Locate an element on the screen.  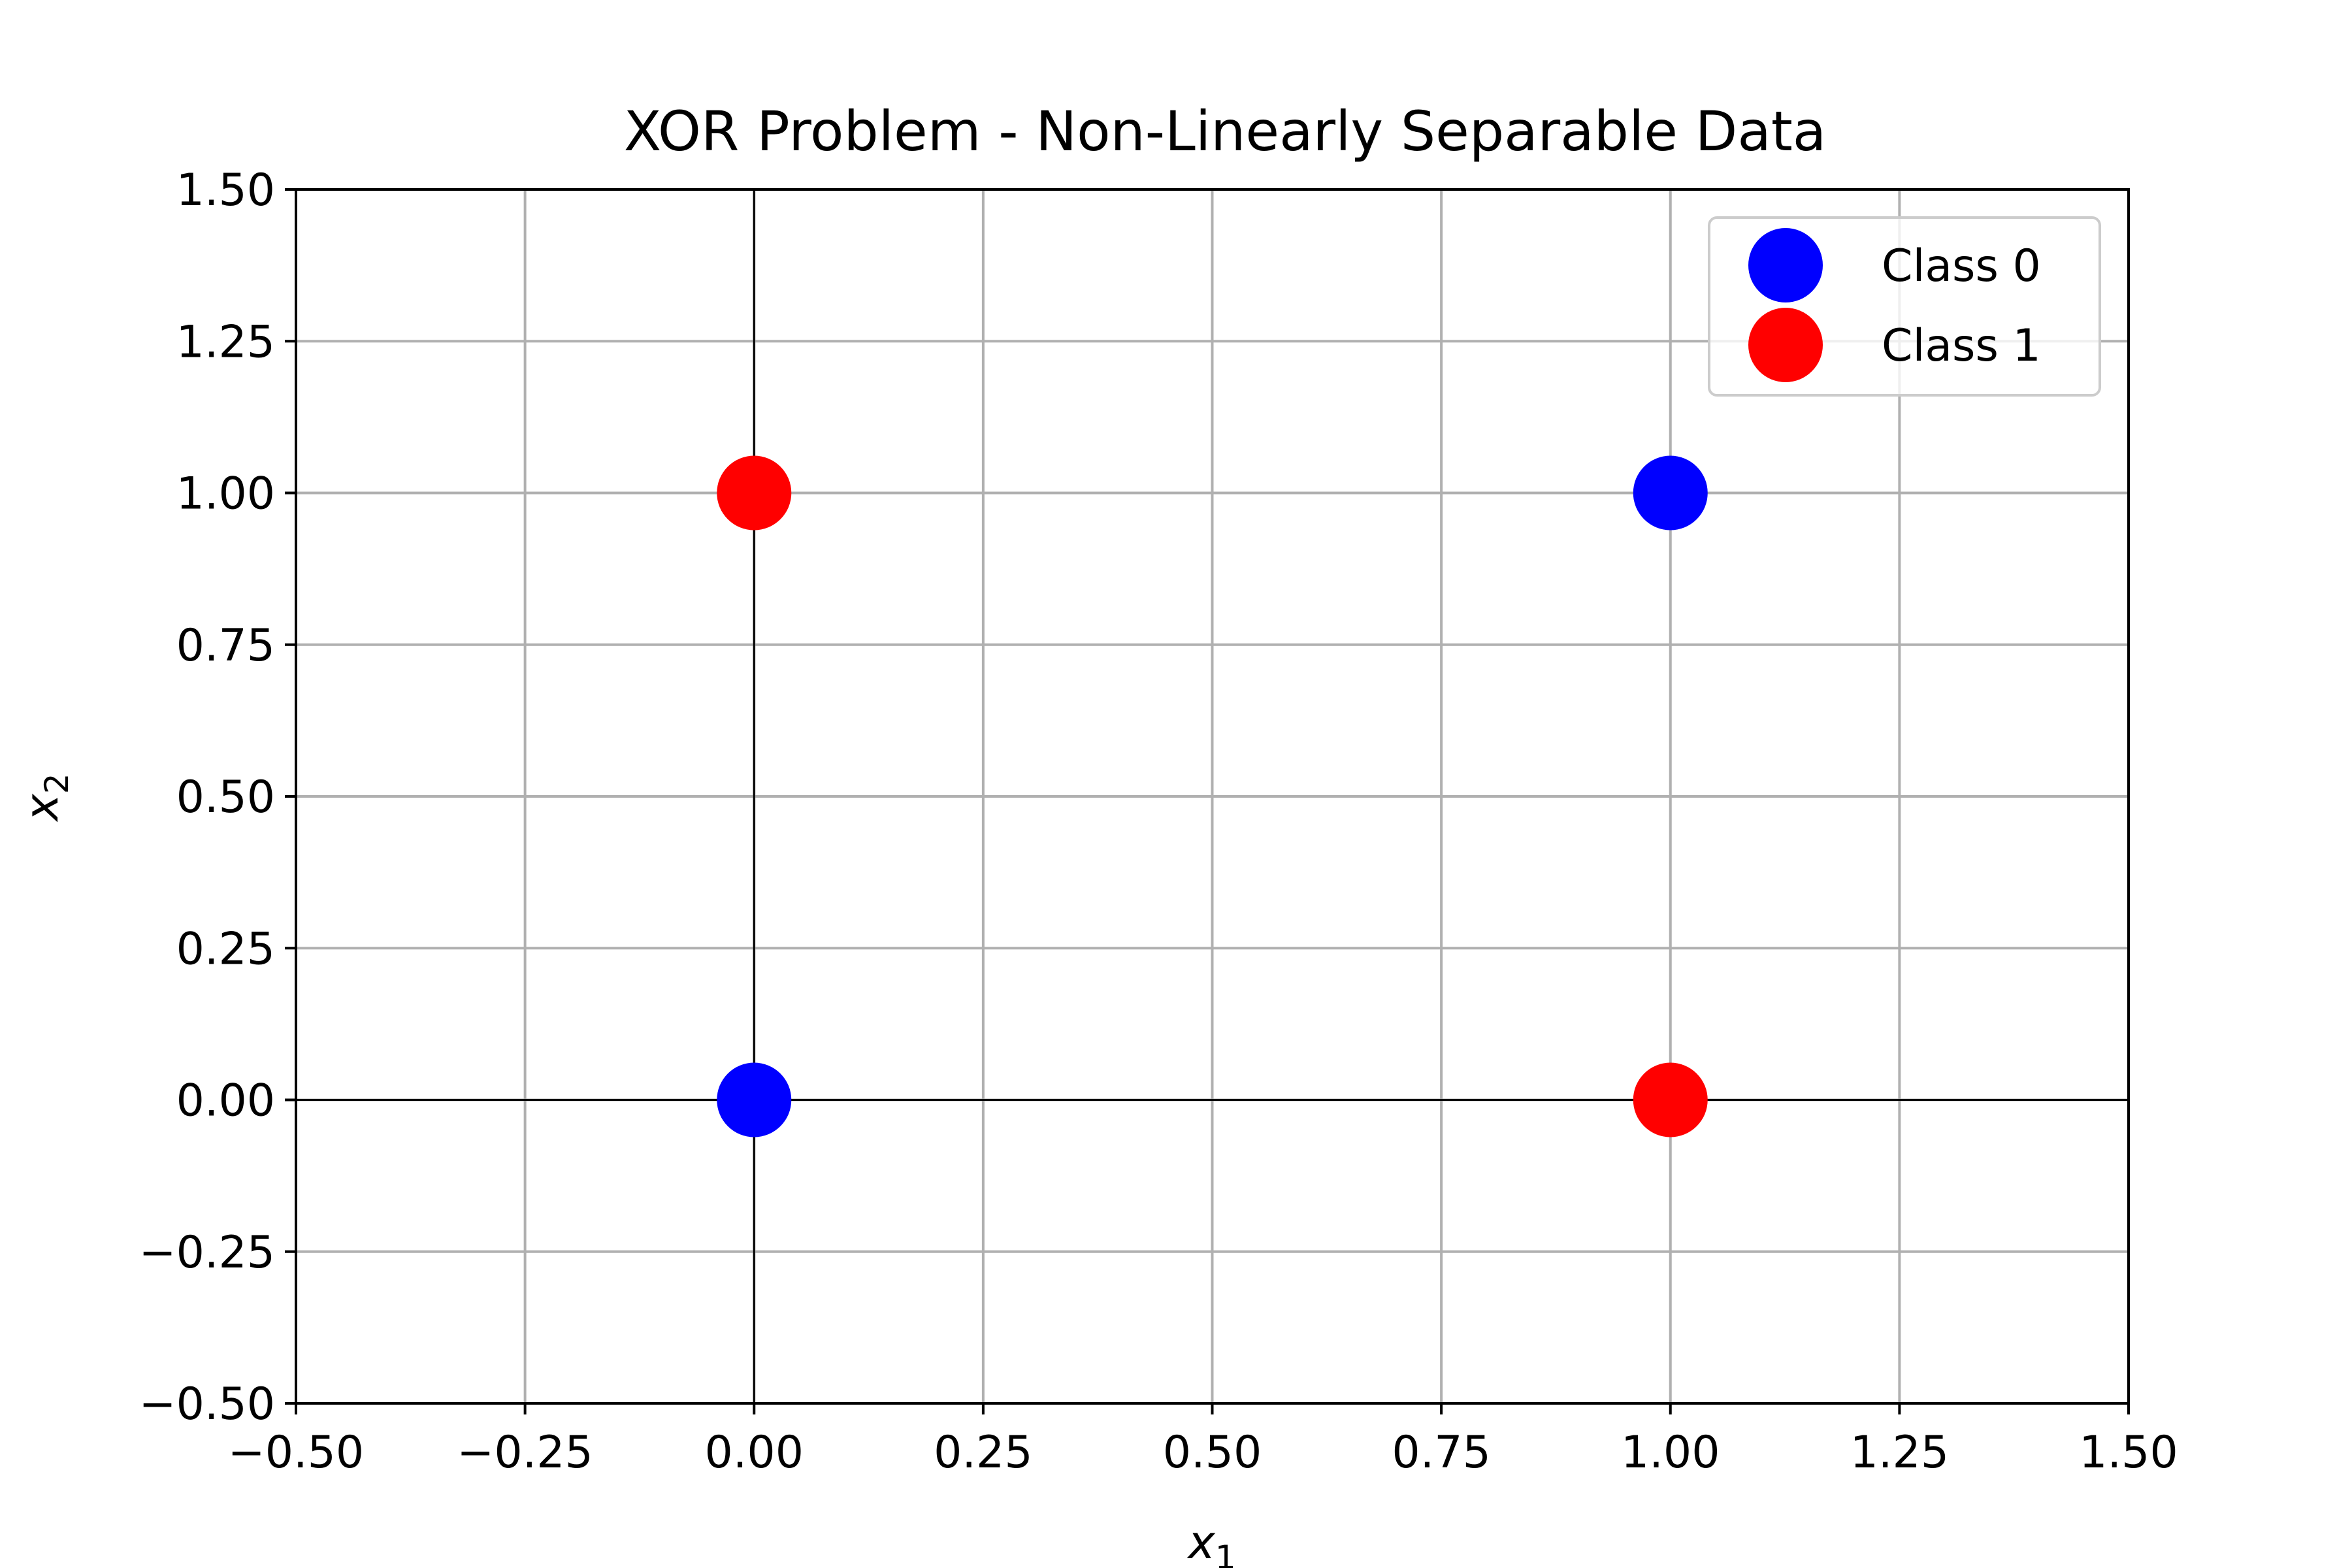
y-tick-label-6: 1.00 is located at coordinates (225, 494).